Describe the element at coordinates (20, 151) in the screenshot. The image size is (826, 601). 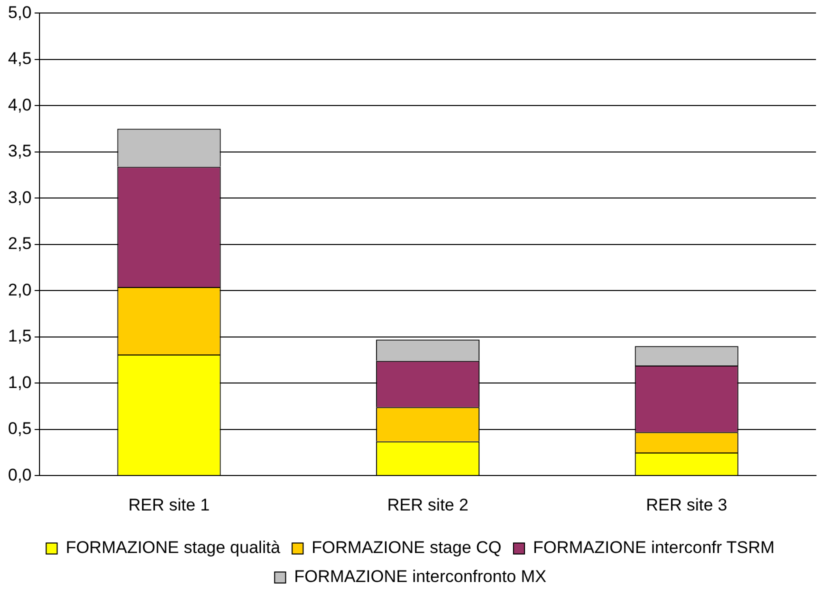
I see `y-tick-label: 3,5` at that location.